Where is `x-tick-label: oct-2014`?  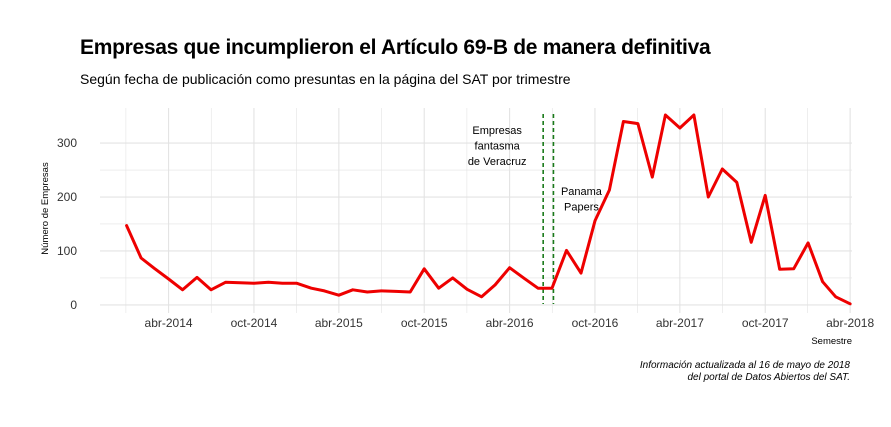 x-tick-label: oct-2014 is located at coordinates (254, 323).